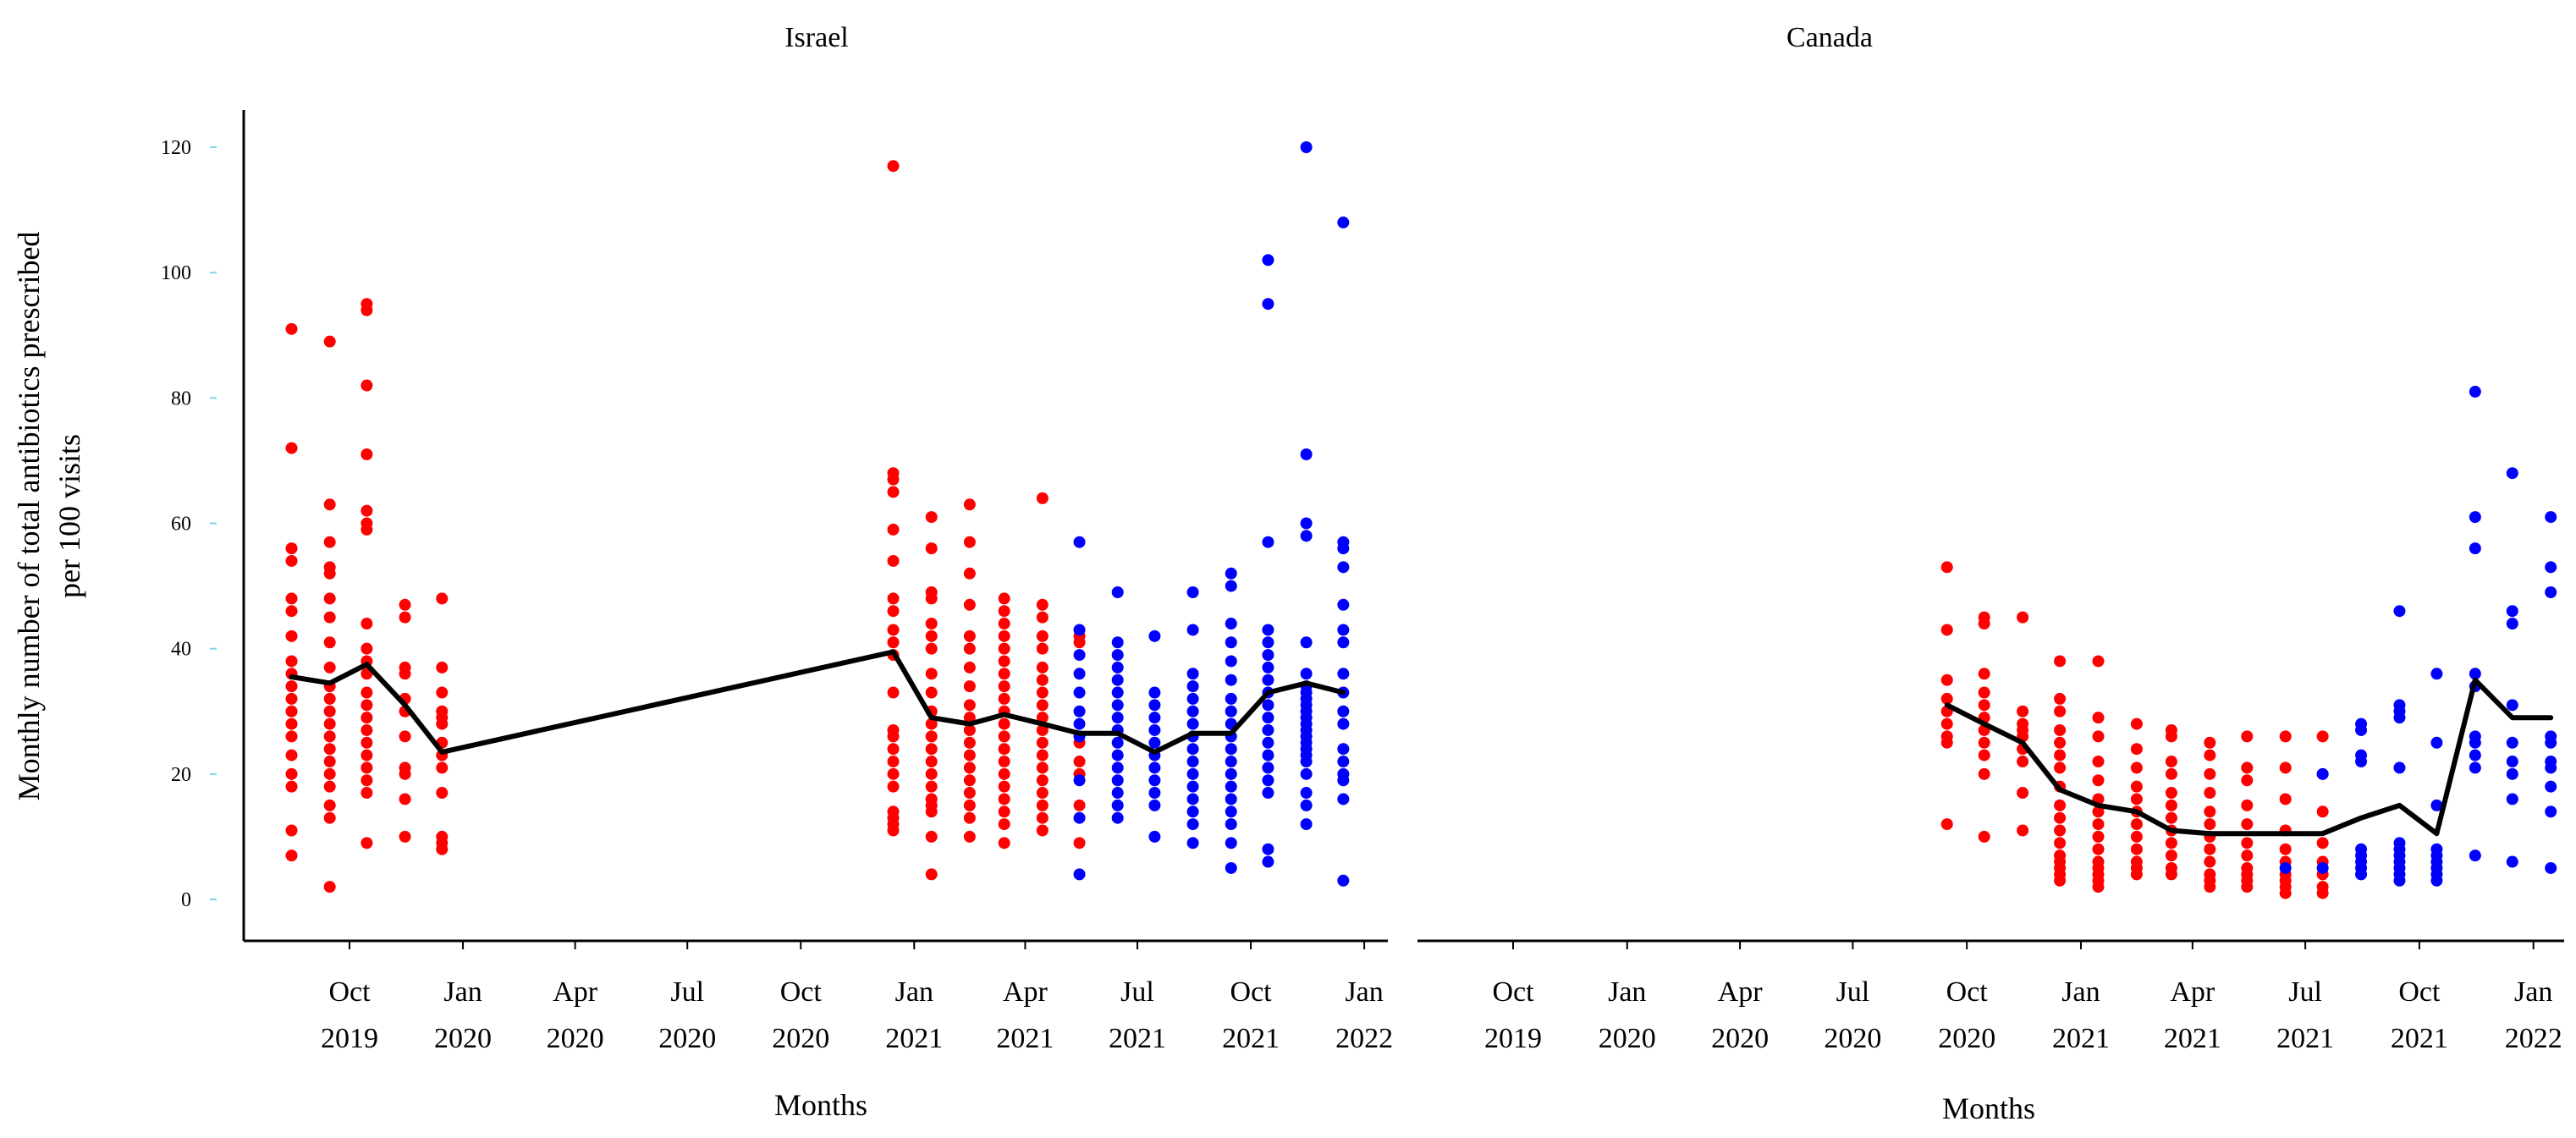  What do you see at coordinates (2419, 1038) in the screenshot?
I see `x-tick-label-year: 2021` at bounding box center [2419, 1038].